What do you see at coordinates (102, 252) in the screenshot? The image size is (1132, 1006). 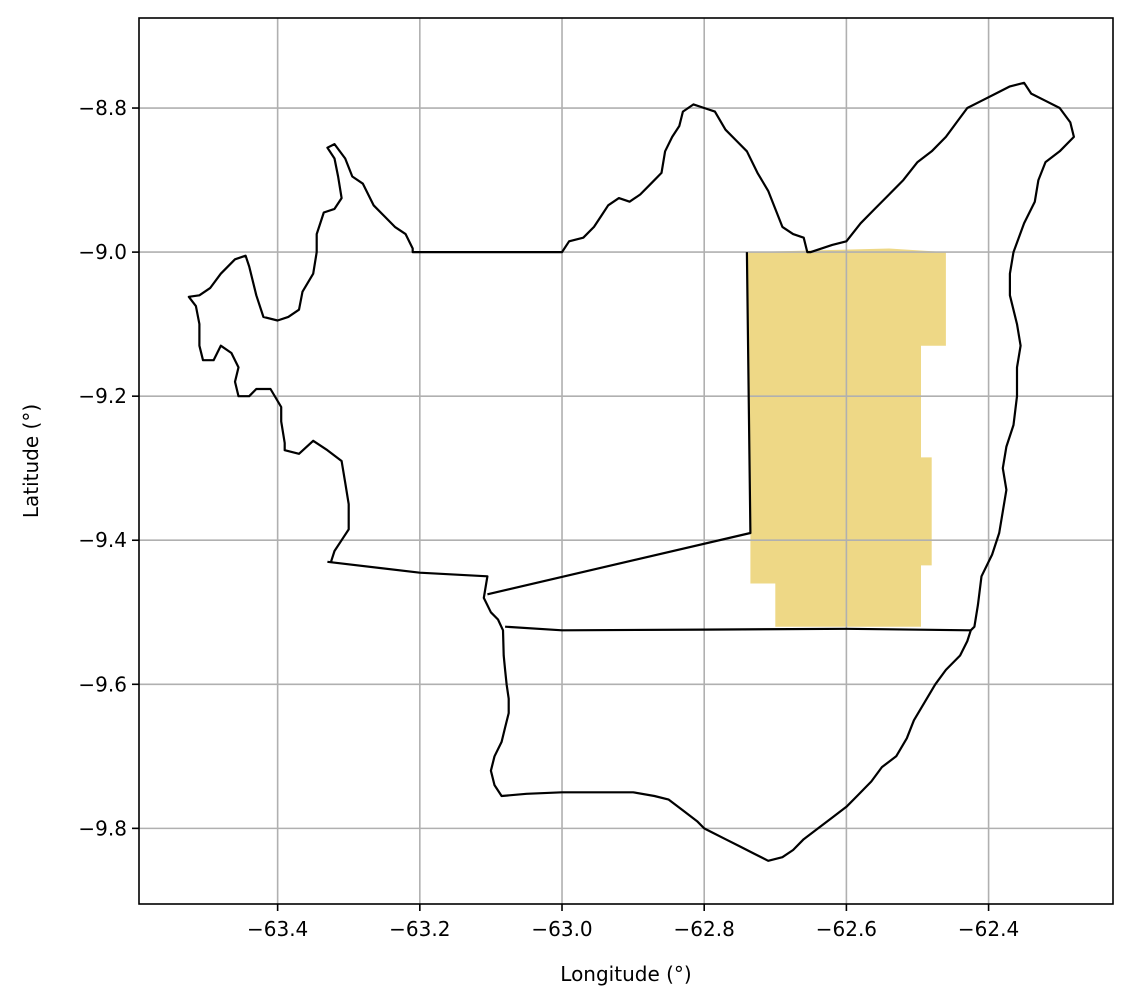 I see `y-tick-label: −9.0` at bounding box center [102, 252].